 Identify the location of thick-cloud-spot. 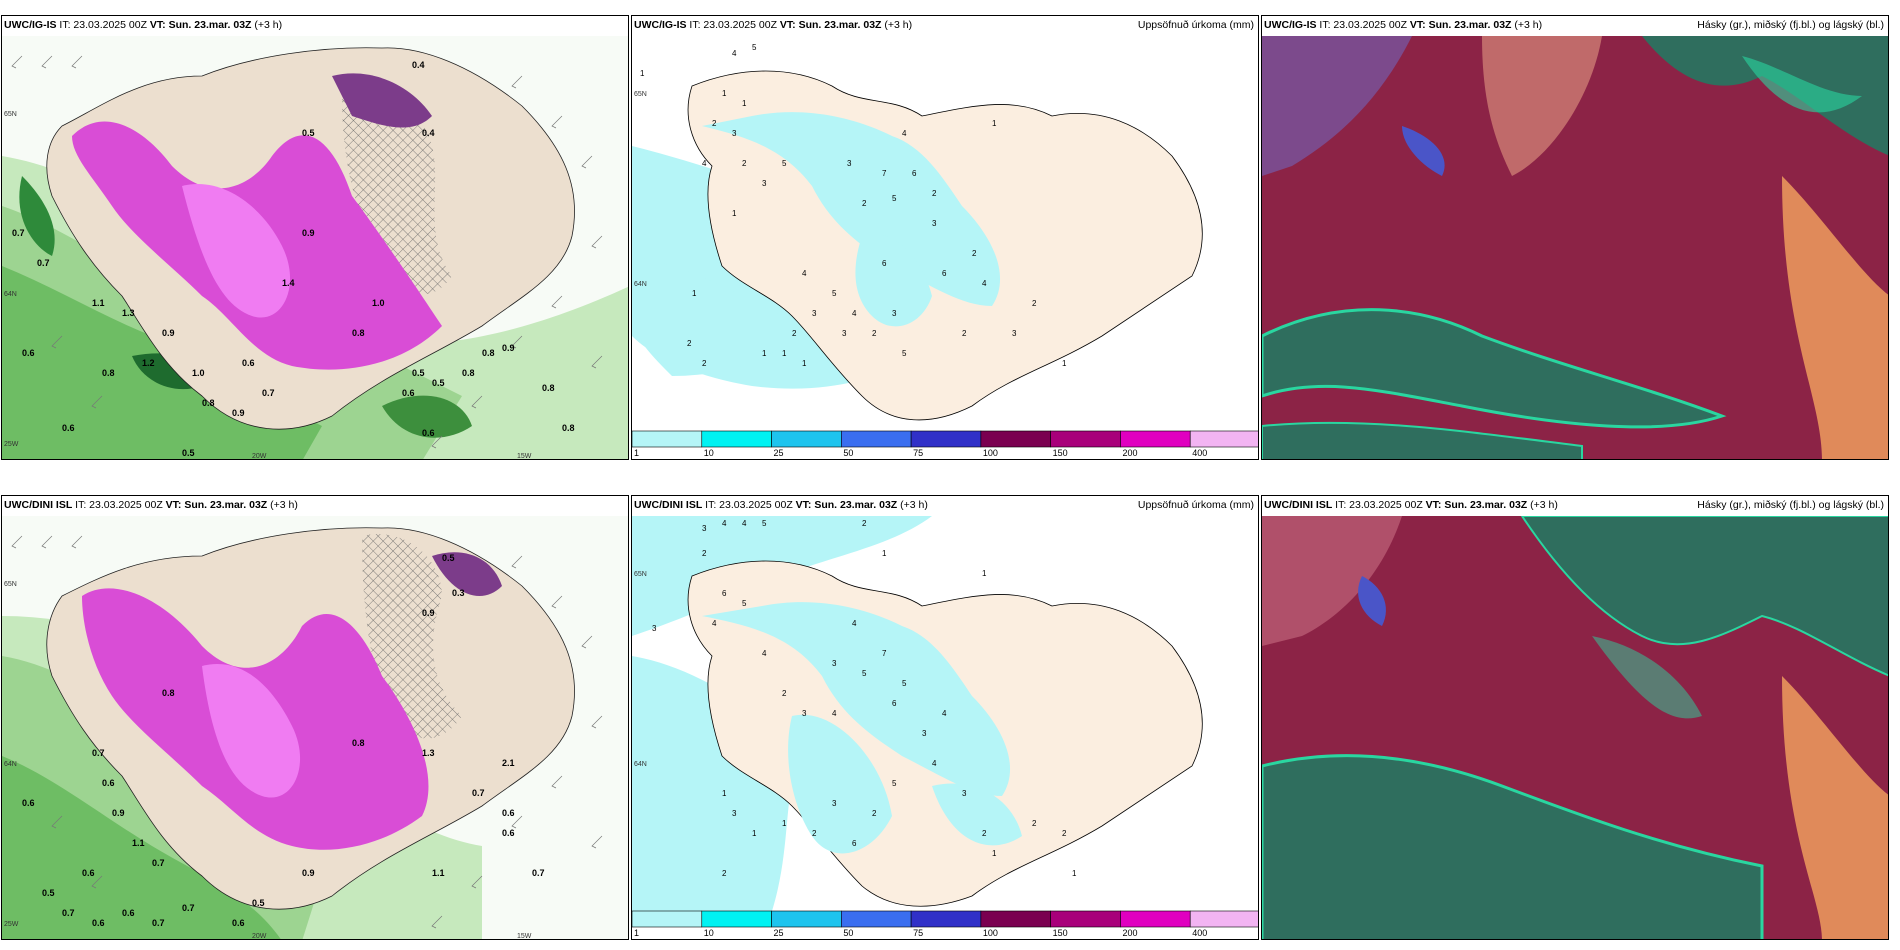
(1423, 151).